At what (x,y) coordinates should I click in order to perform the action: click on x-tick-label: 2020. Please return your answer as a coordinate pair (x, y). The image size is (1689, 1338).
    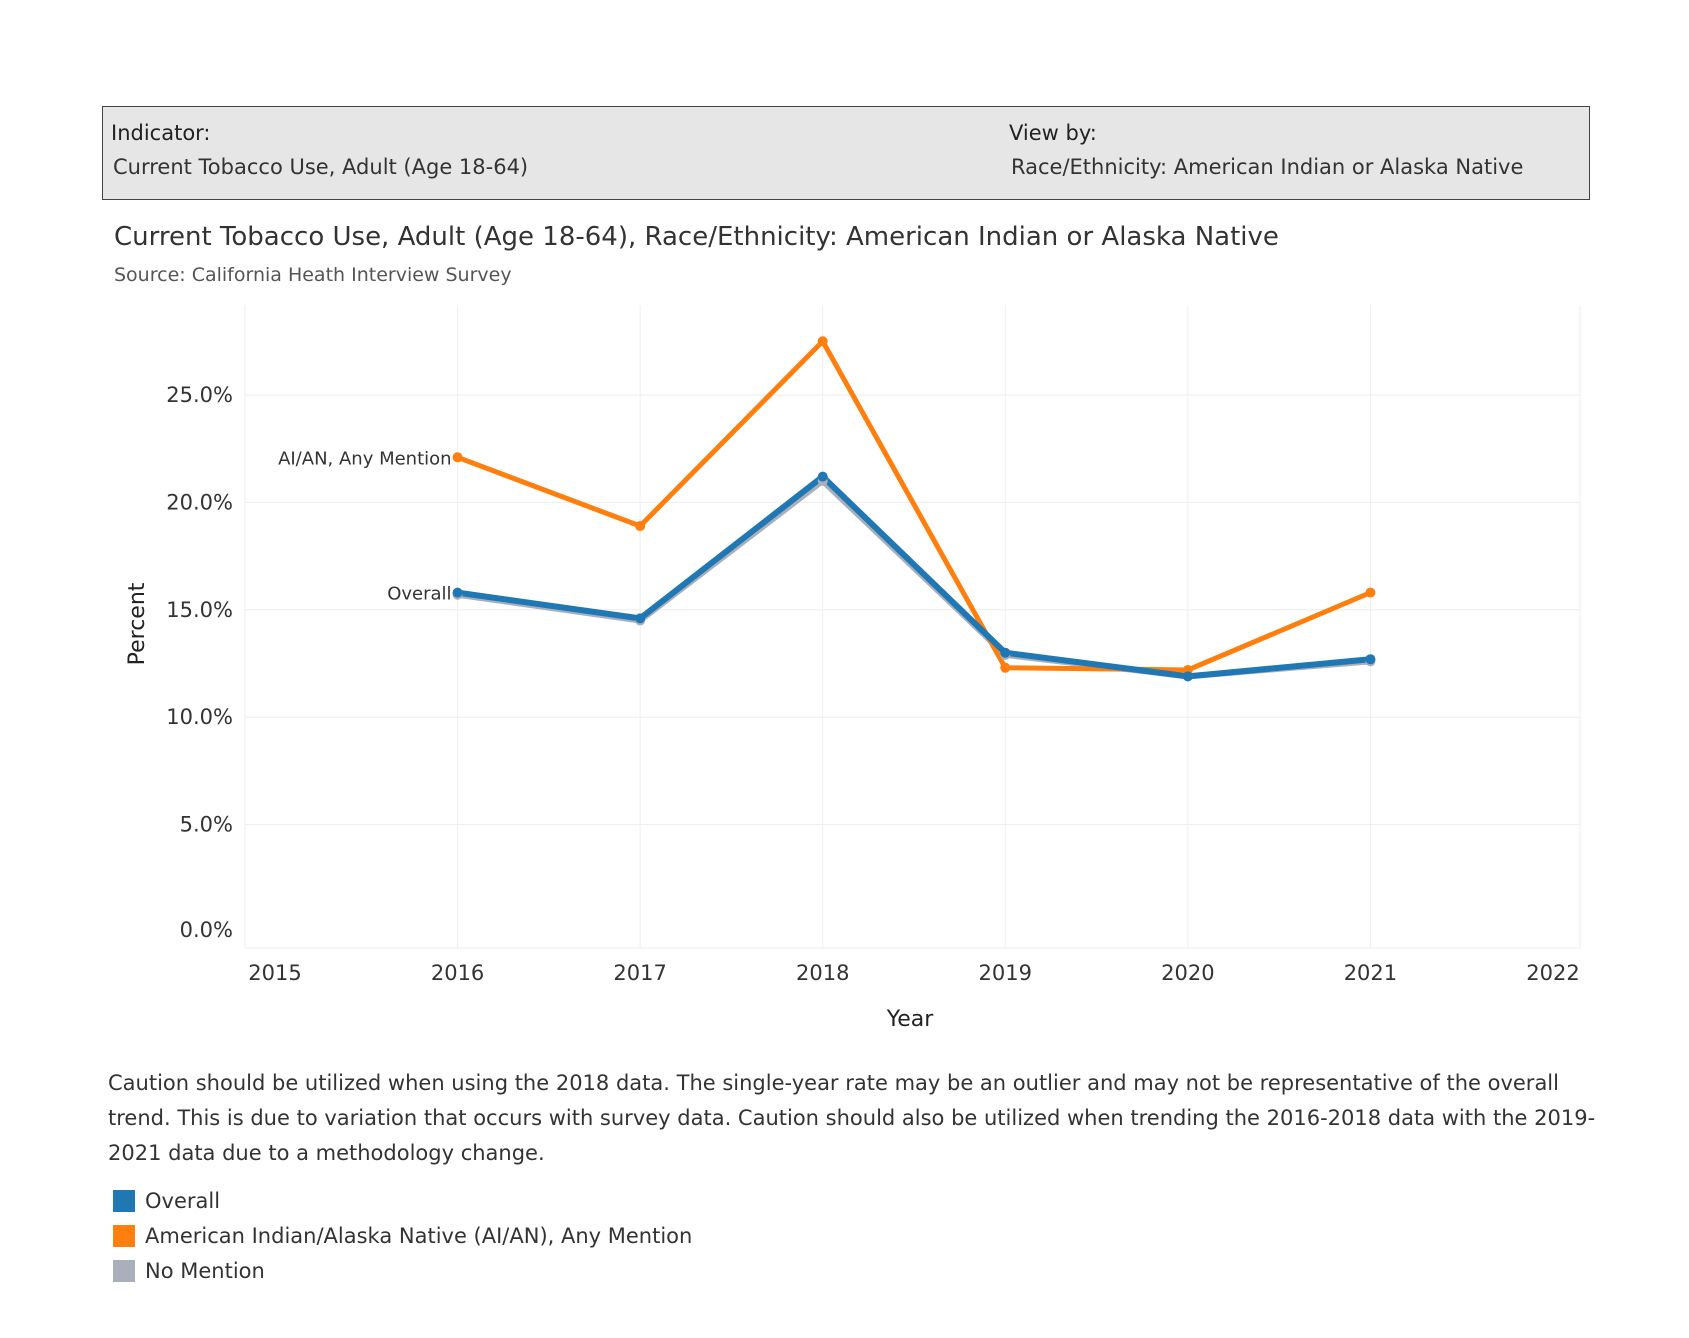
    Looking at the image, I should click on (1187, 973).